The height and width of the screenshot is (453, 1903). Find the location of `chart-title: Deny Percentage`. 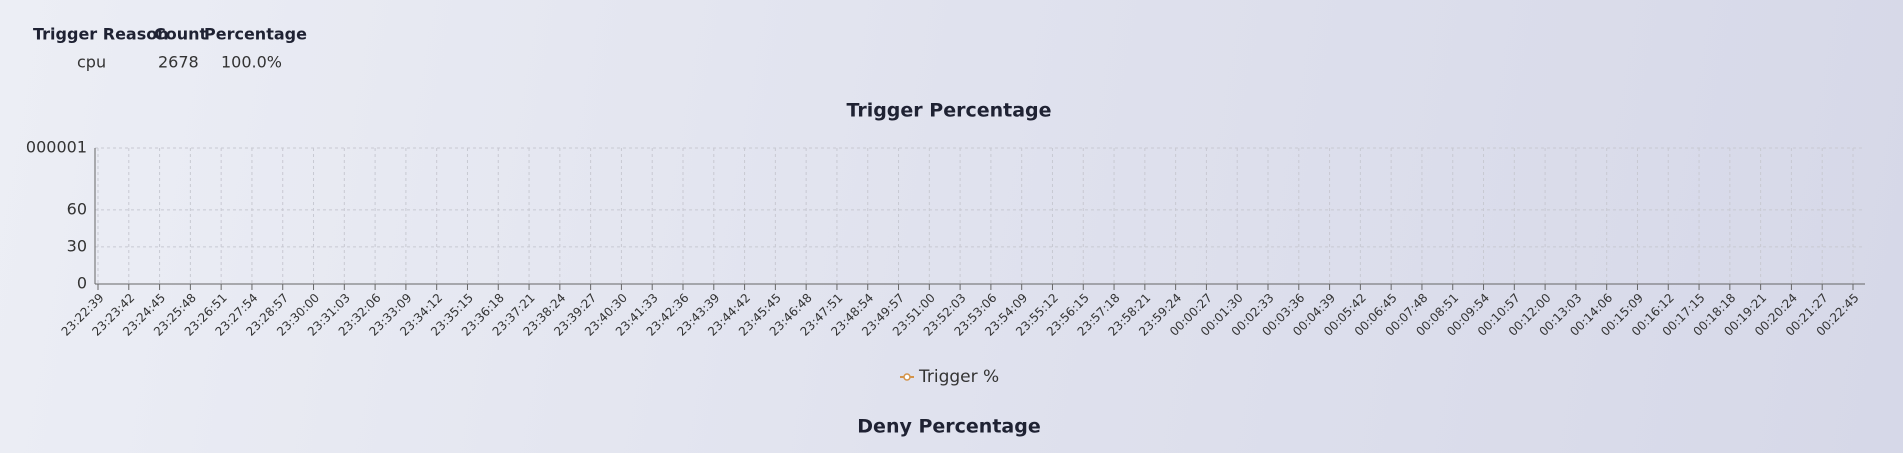

chart-title: Deny Percentage is located at coordinates (948, 427).